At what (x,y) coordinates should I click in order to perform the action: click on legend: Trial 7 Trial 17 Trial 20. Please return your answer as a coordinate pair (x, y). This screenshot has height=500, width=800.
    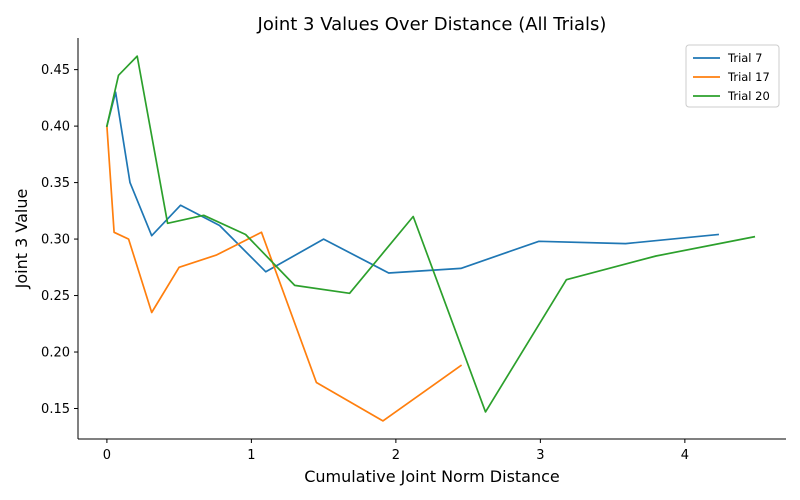
    Looking at the image, I should click on (732, 76).